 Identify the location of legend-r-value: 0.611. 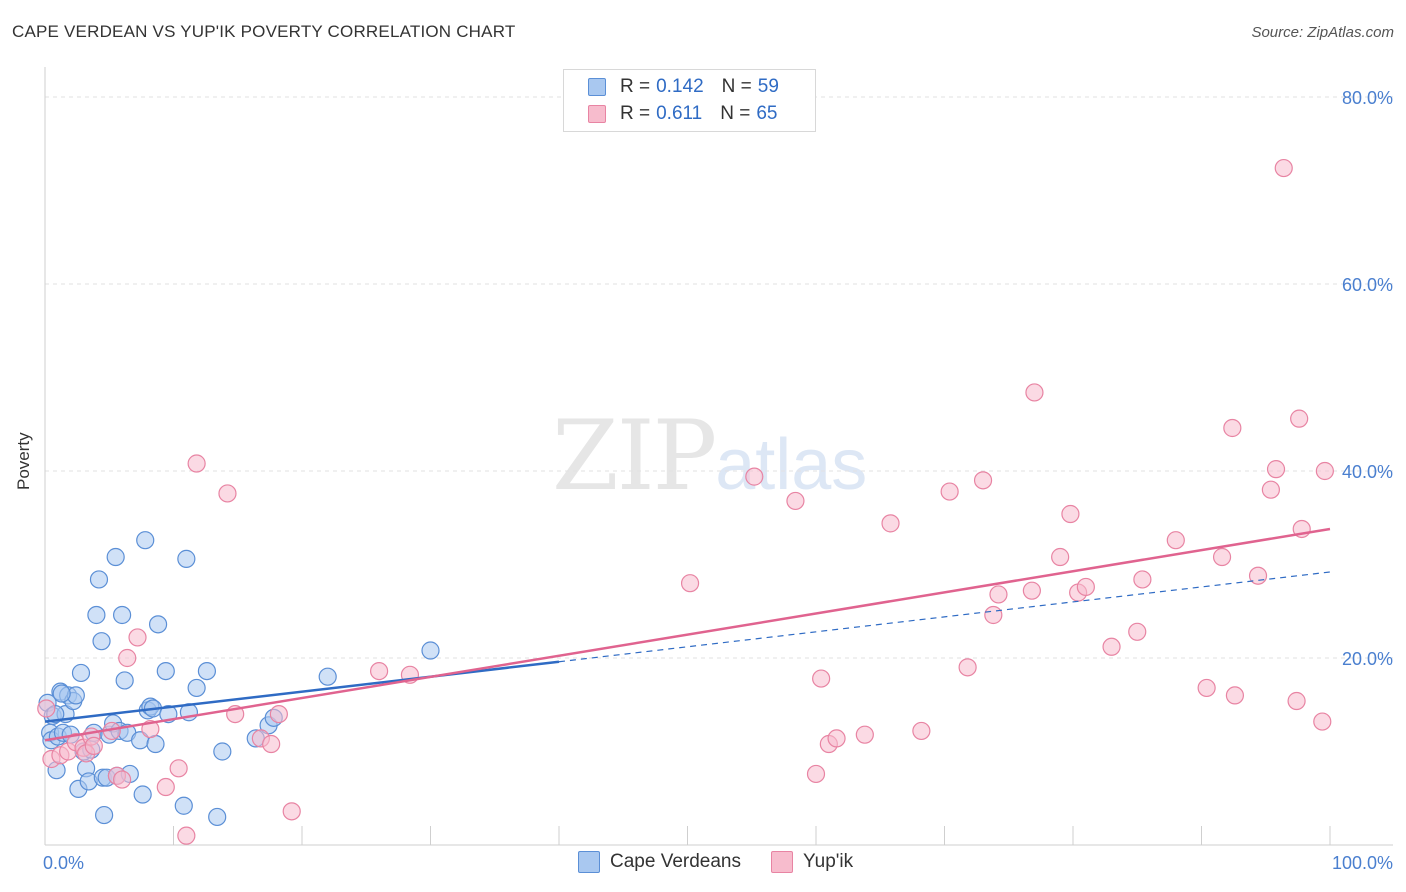
(679, 113).